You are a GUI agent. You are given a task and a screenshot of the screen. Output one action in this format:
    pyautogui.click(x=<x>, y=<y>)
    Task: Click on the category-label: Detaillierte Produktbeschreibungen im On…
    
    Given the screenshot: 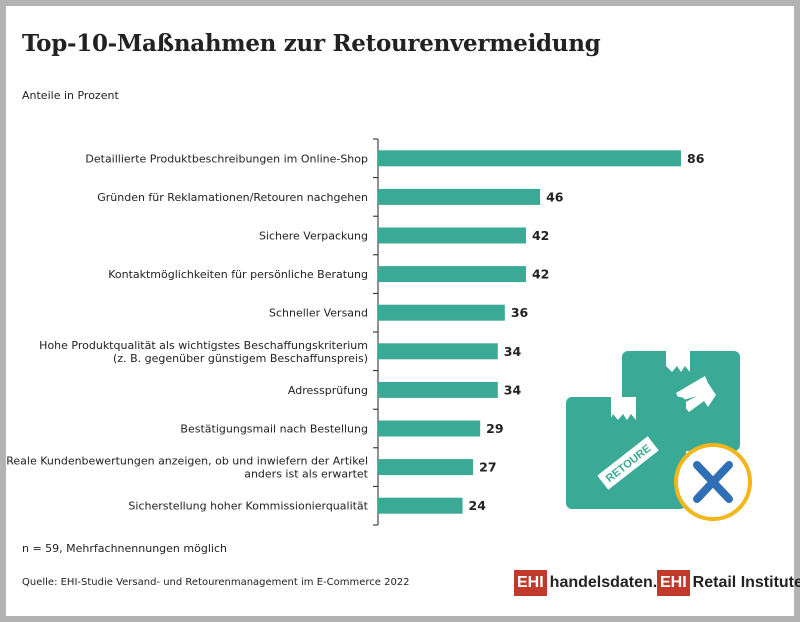 What is the action you would take?
    pyautogui.click(x=226, y=158)
    